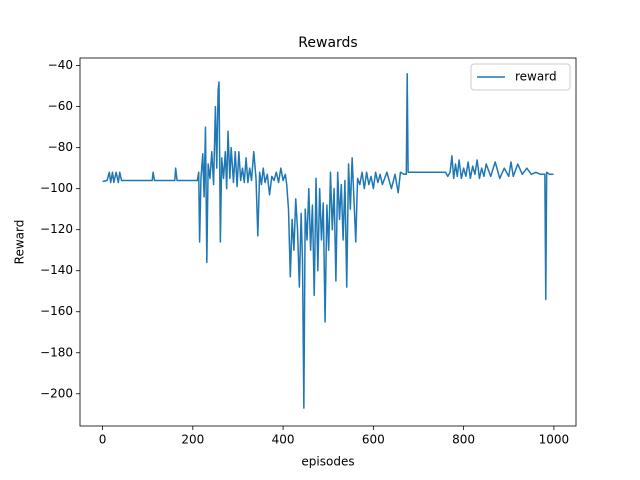 The height and width of the screenshot is (480, 640). I want to click on y-tick-label: −120, so click(56, 229).